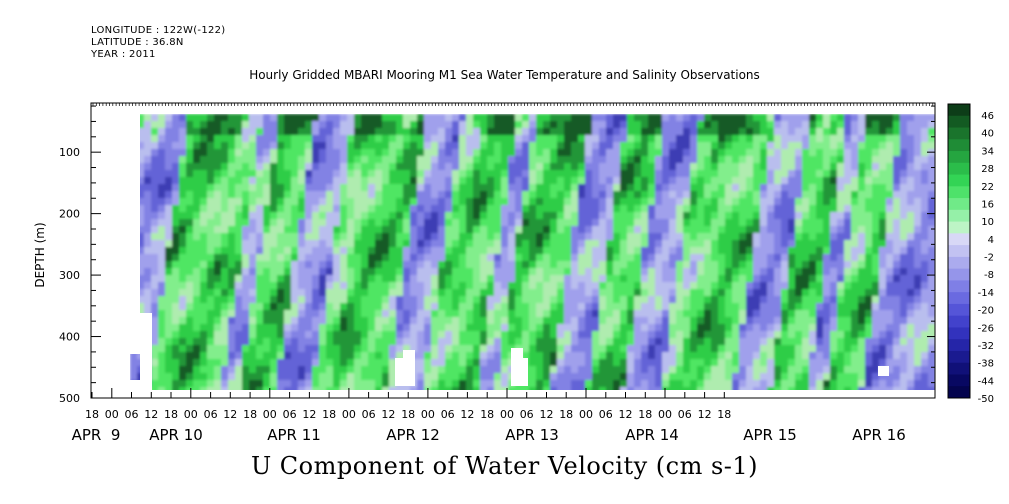  What do you see at coordinates (294, 435) in the screenshot?
I see `x-date-label: APR 11` at bounding box center [294, 435].